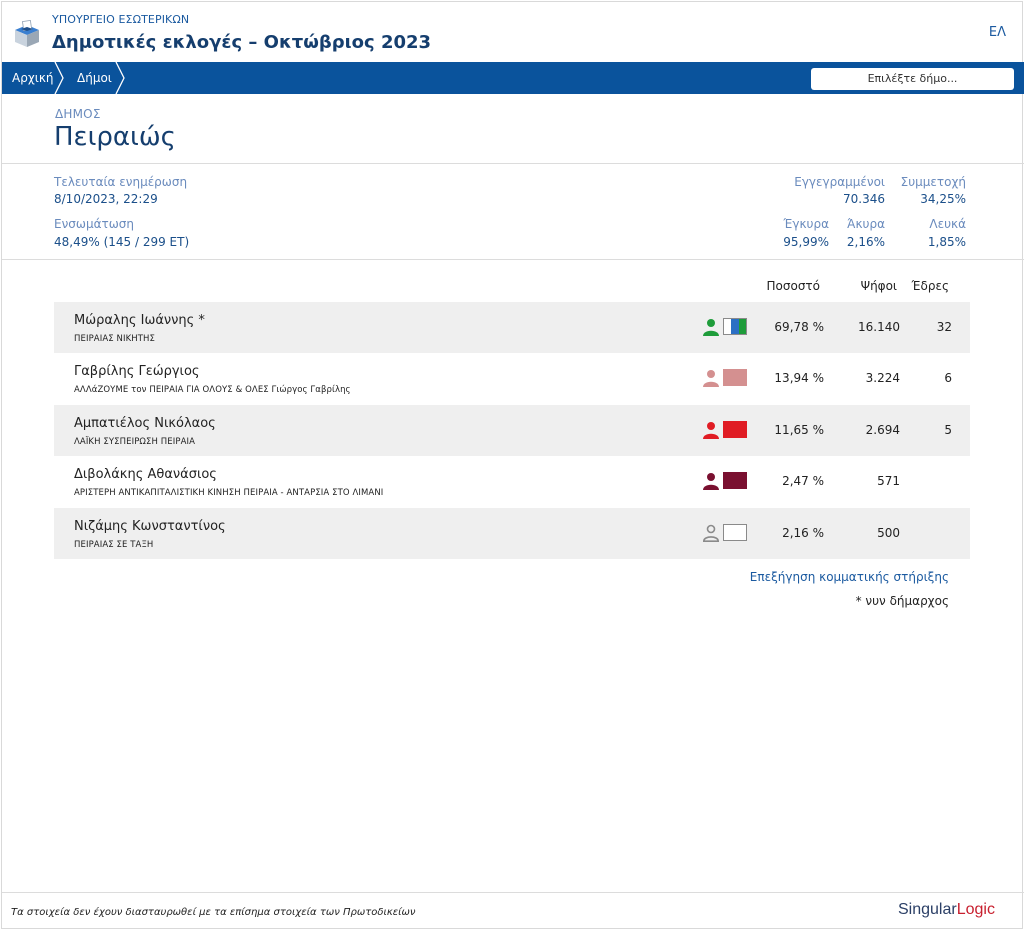  What do you see at coordinates (878, 286) in the screenshot?
I see `column-header-votes: Ψήφοι` at bounding box center [878, 286].